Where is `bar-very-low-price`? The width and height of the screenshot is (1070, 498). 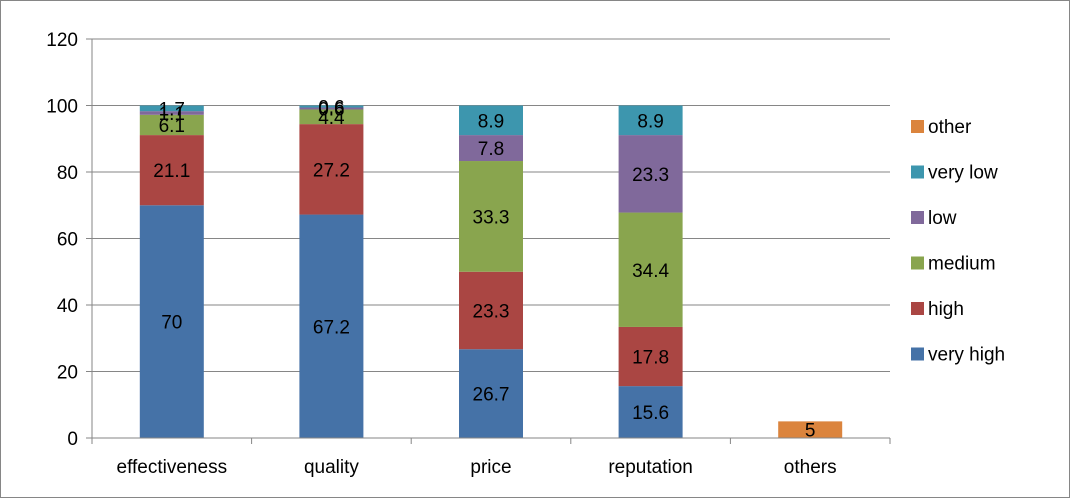 bar-very-low-price is located at coordinates (491, 120).